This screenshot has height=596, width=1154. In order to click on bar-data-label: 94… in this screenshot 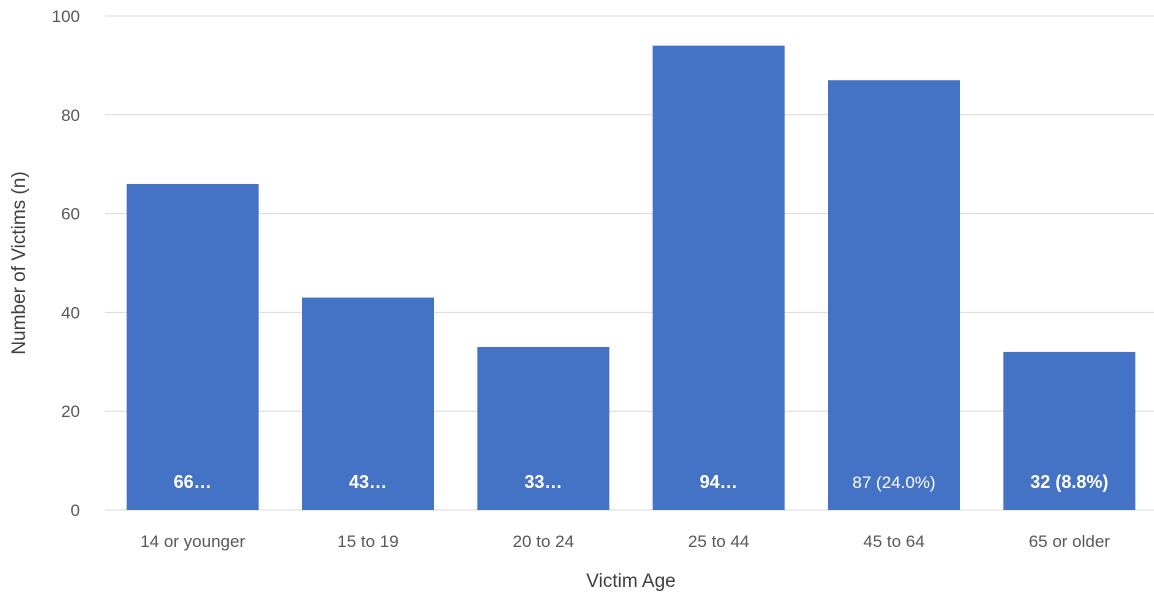, I will do `click(719, 482)`.